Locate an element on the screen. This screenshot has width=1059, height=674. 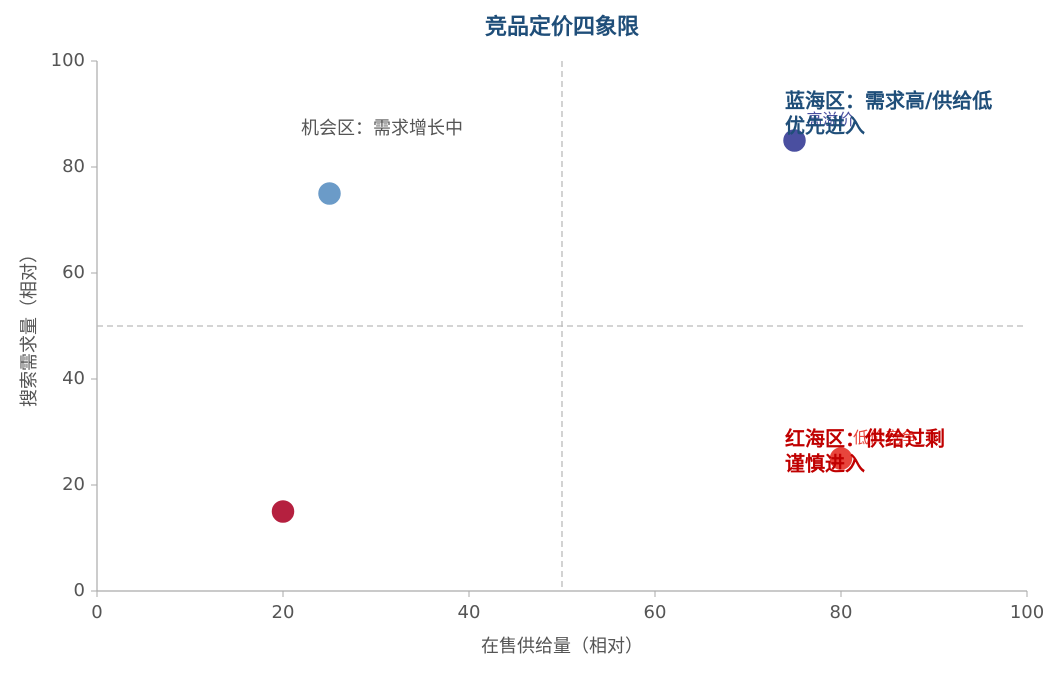
x-tick-label: 100 is located at coordinates (1027, 612).